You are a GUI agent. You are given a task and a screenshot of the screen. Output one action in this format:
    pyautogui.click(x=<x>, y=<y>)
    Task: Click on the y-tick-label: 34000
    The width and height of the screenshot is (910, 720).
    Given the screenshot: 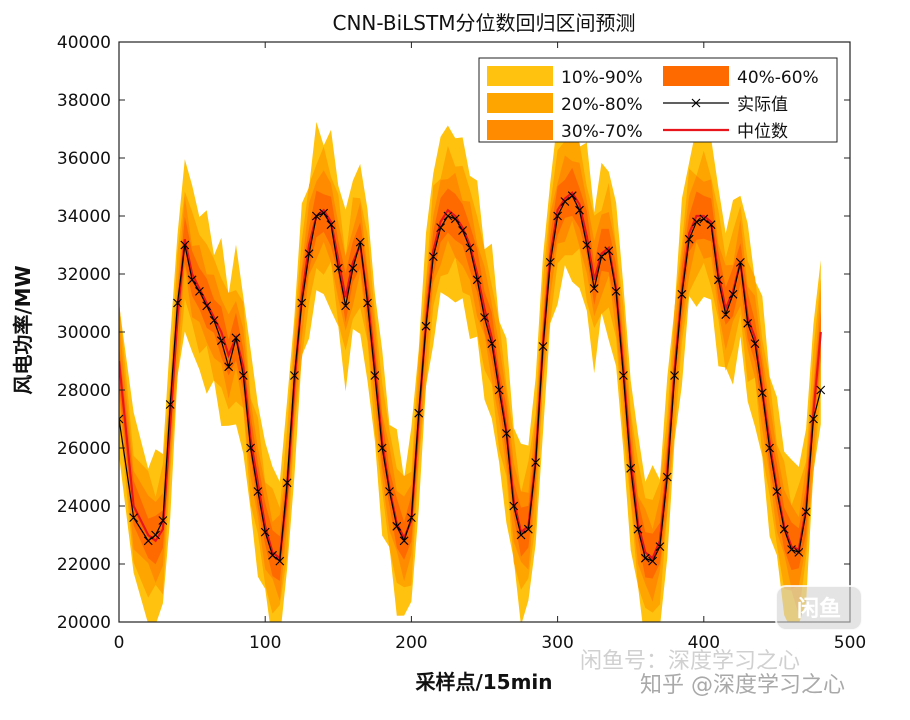 What is the action you would take?
    pyautogui.click(x=84, y=217)
    